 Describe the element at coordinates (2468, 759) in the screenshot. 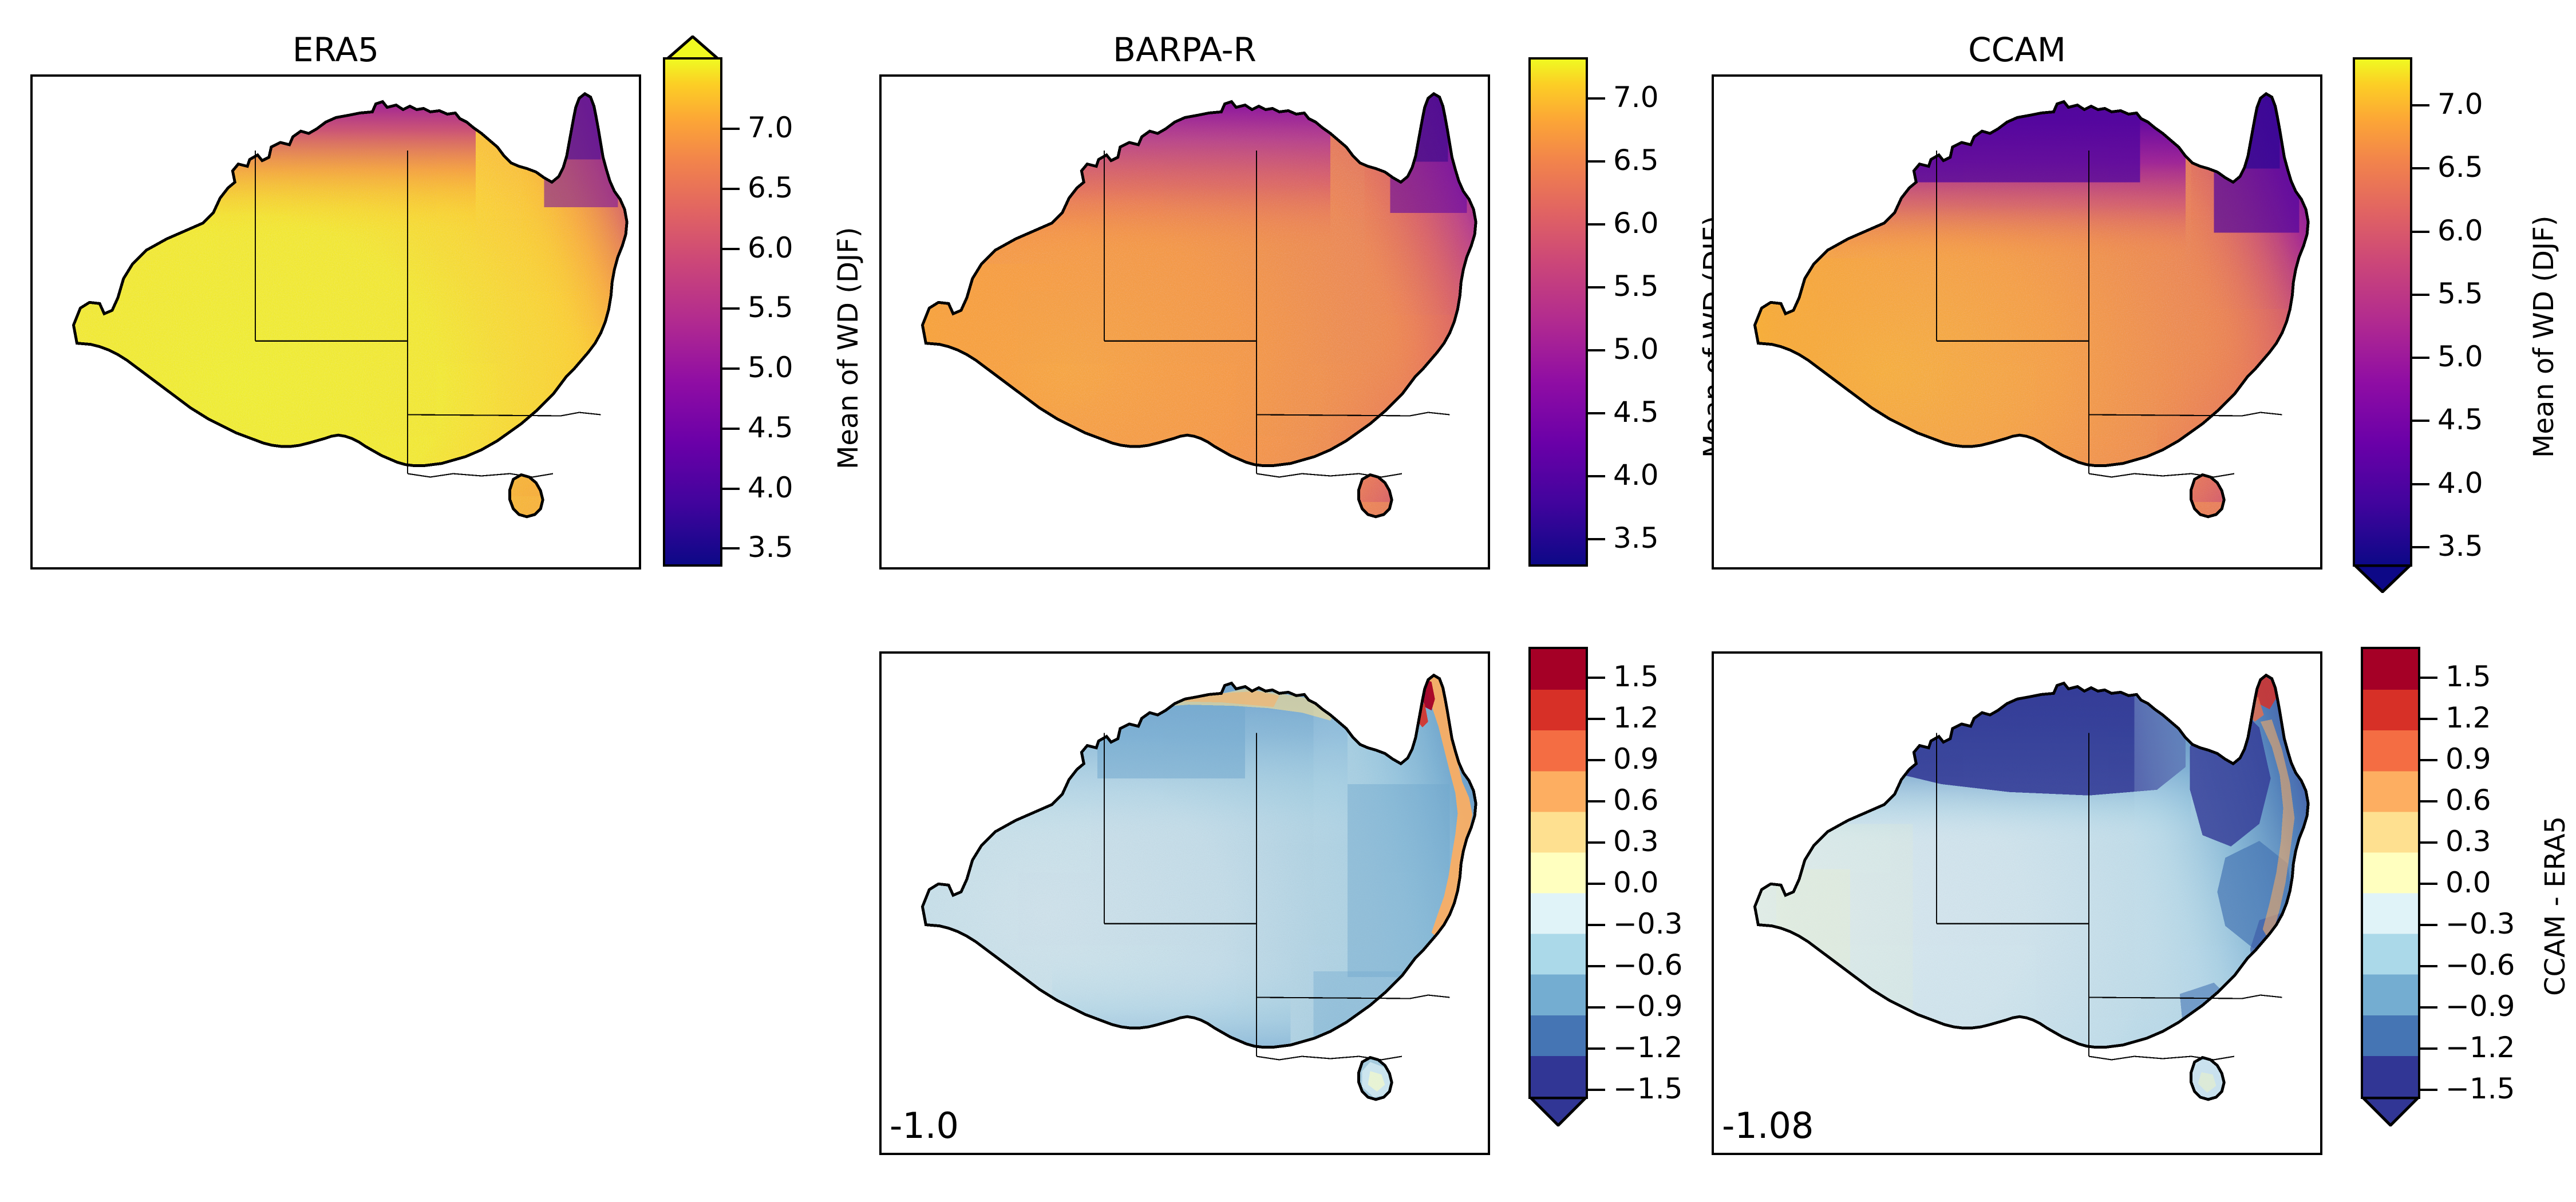

I see `colorbar-tick-label: 0.9` at that location.